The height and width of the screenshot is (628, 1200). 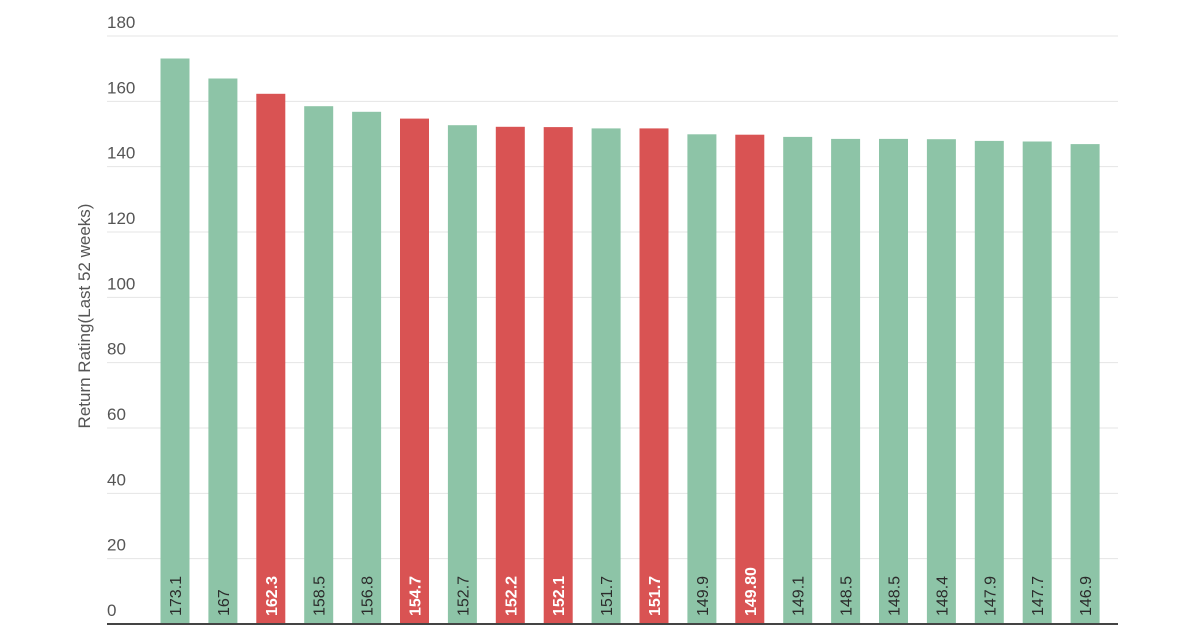 I want to click on bar-value-label: 152.2, so click(x=511, y=596).